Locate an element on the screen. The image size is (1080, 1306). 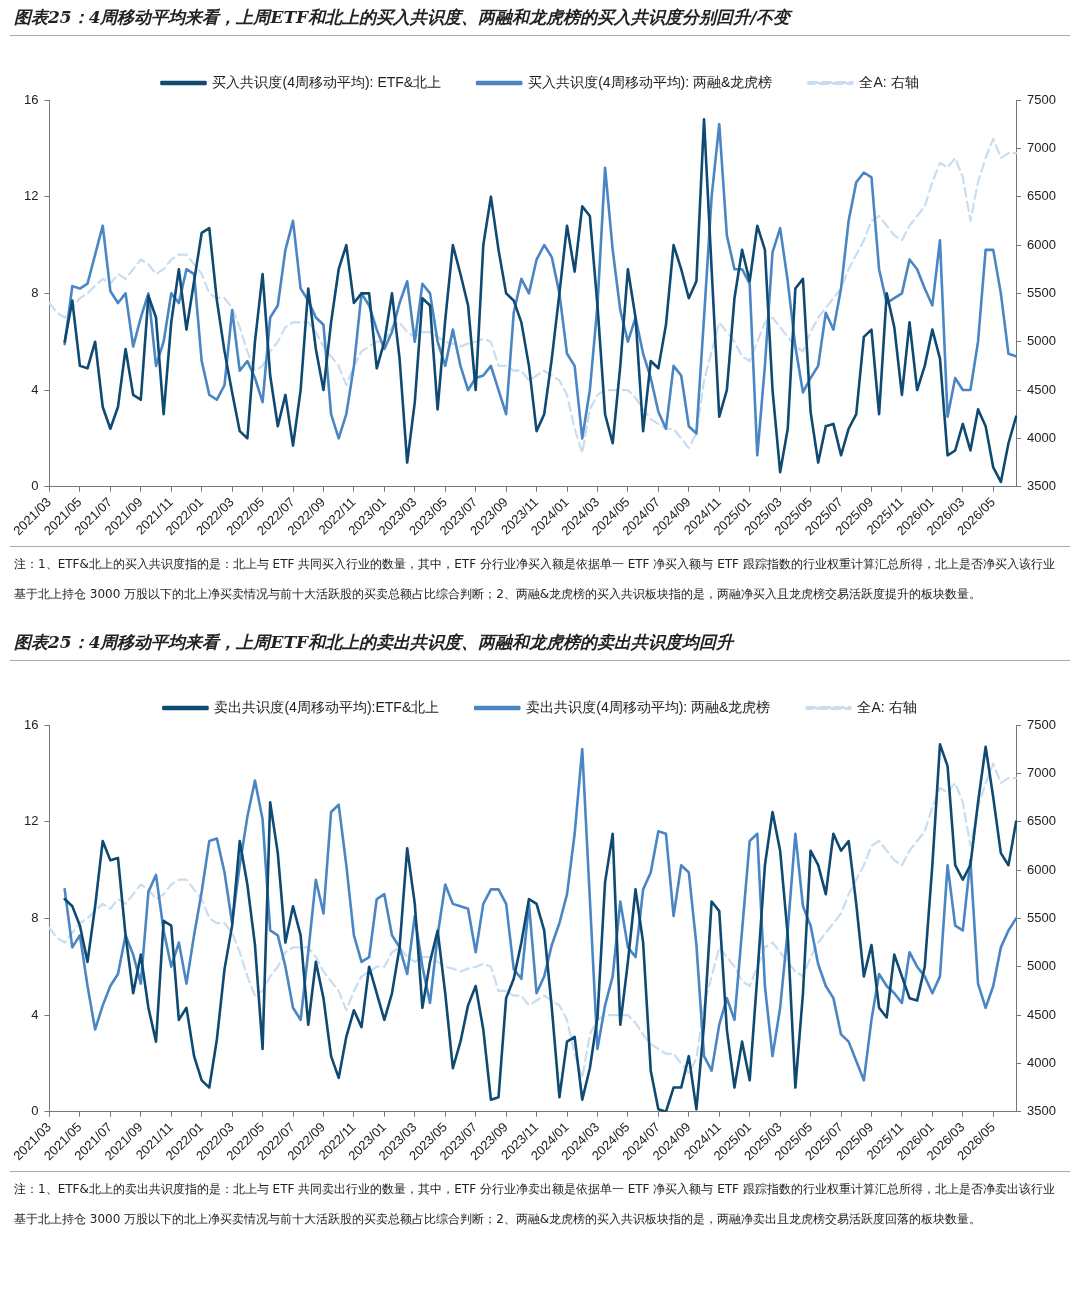
legend-label: 买入共识度(4周移动平均): 两融&龙虎榜 is located at coordinates (650, 81).